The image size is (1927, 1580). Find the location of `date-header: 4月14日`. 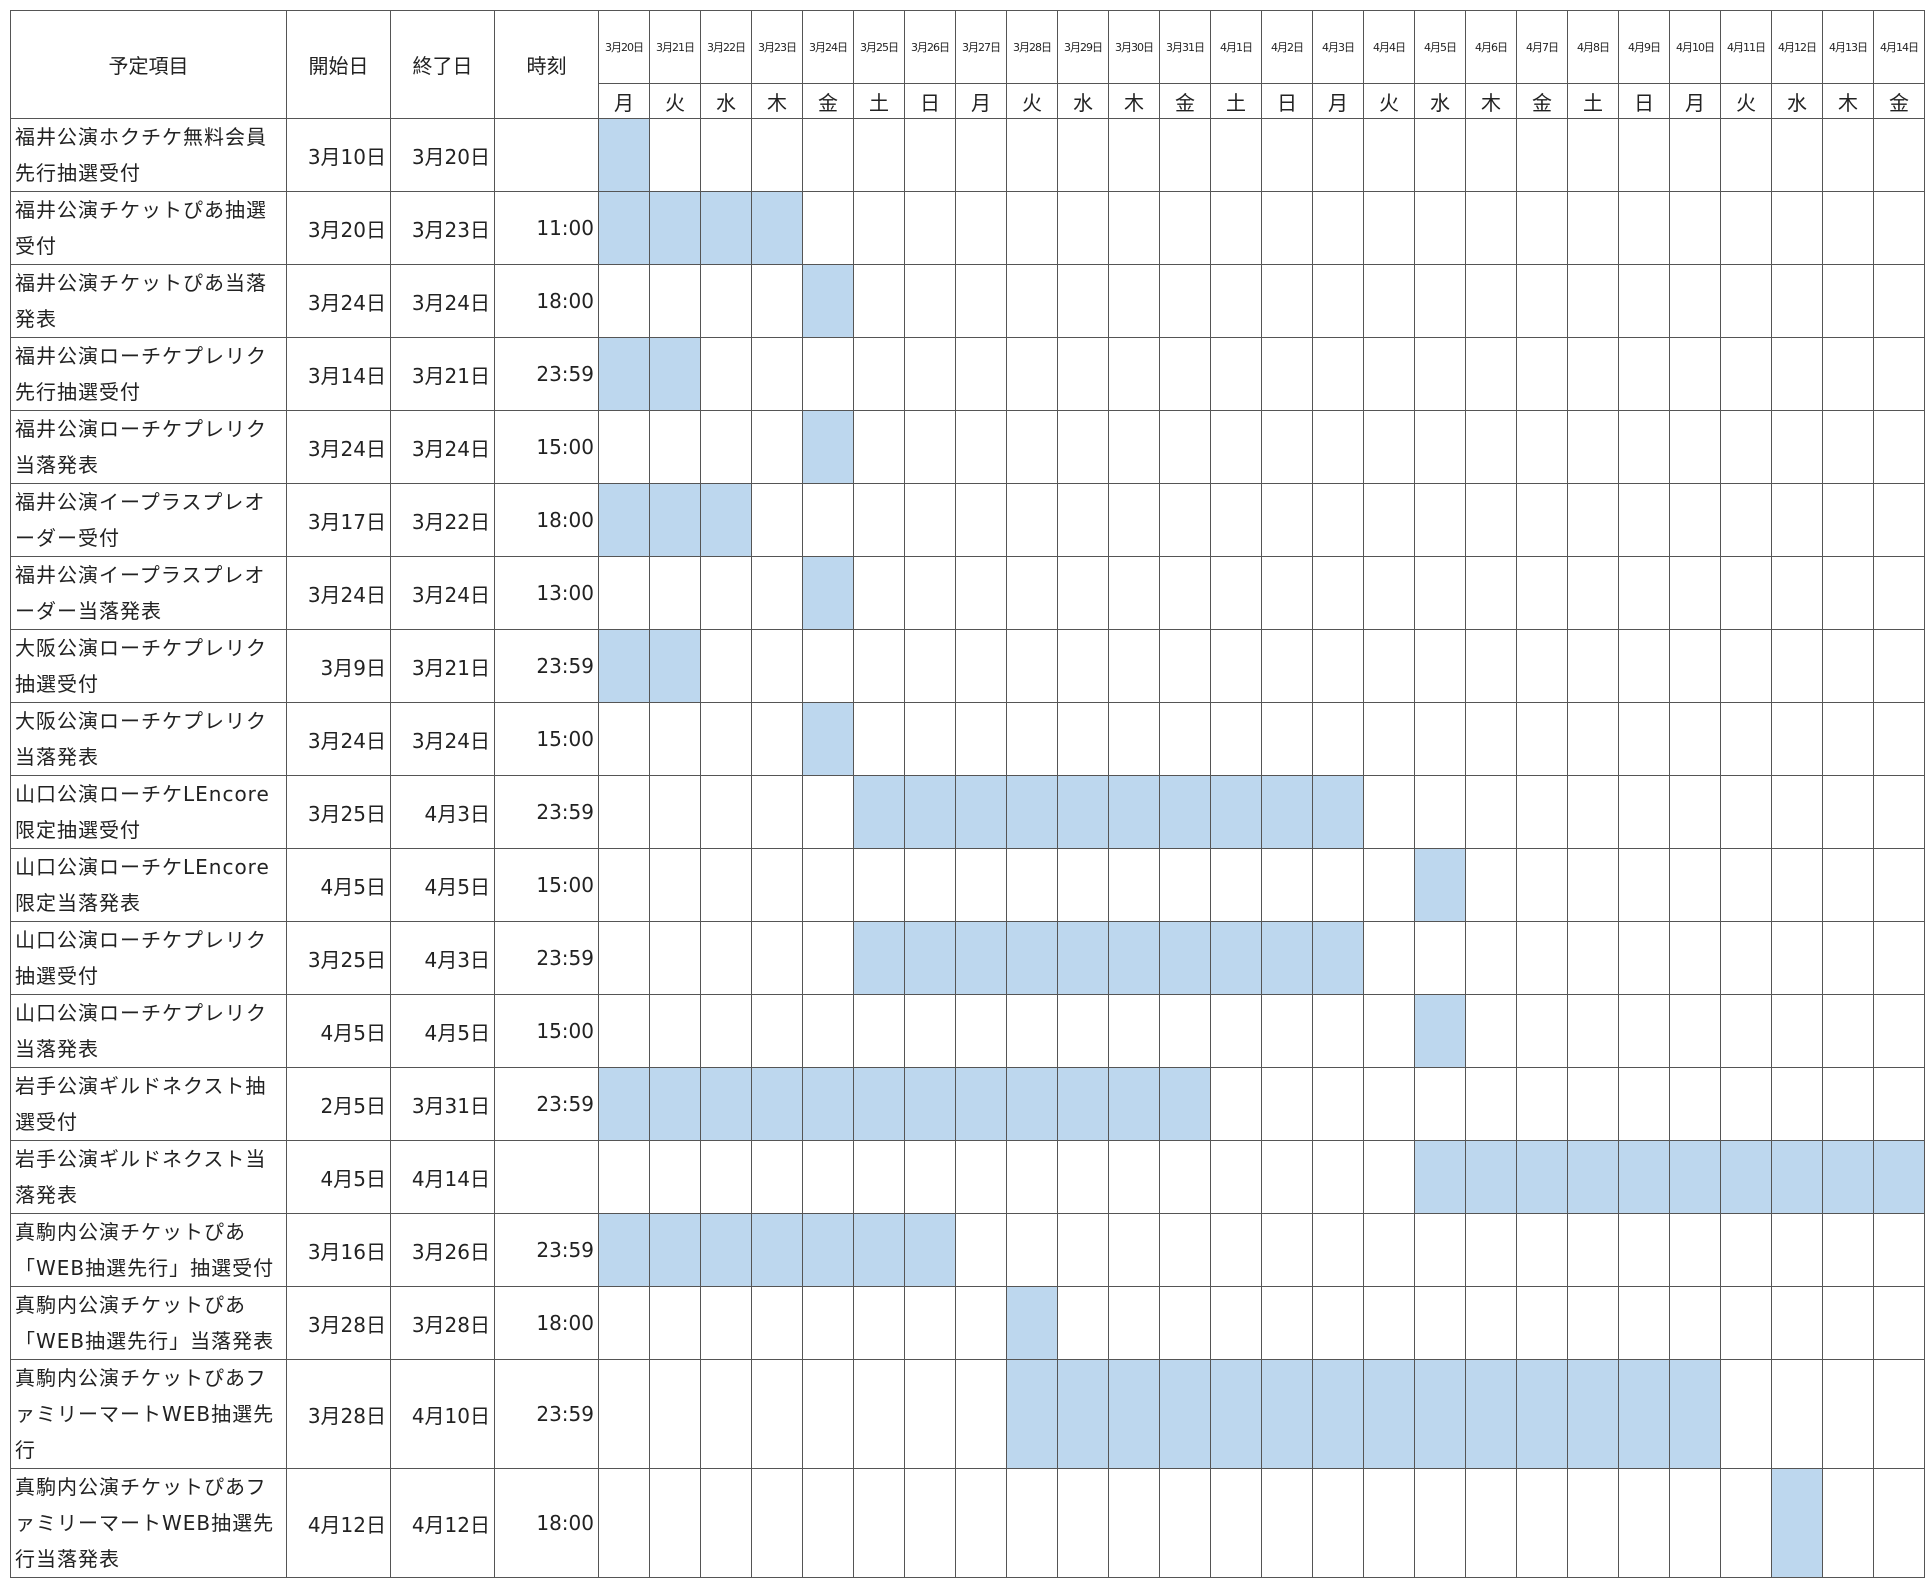

date-header: 4月14日 is located at coordinates (1899, 47).